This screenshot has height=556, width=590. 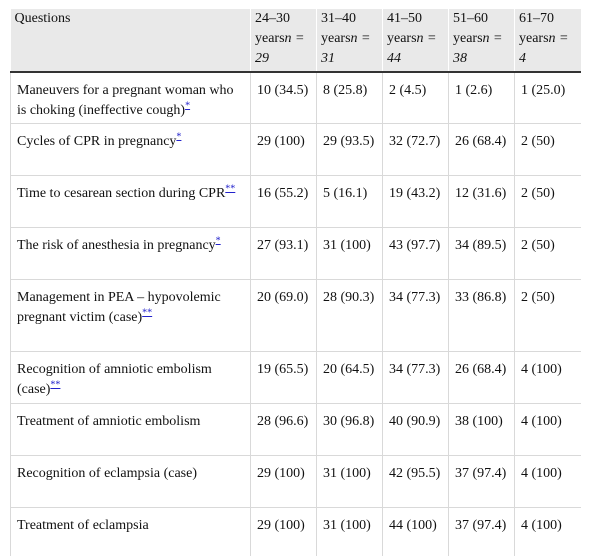 I want to click on question-cell: The risk of anesthesia in pregnancy*, so click(x=131, y=254).